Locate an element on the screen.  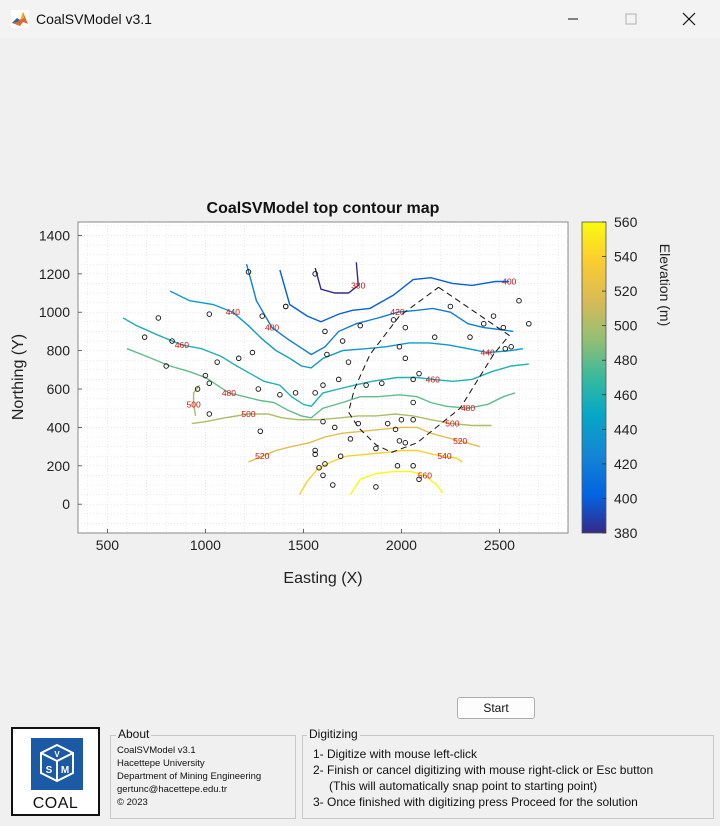
x-tick-label: 2500 is located at coordinates (499, 545).